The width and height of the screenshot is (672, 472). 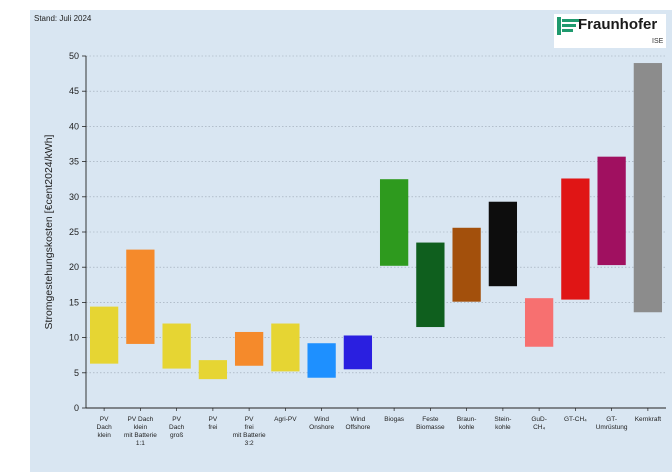 I want to click on y-tick-label: 45, so click(x=74, y=91).